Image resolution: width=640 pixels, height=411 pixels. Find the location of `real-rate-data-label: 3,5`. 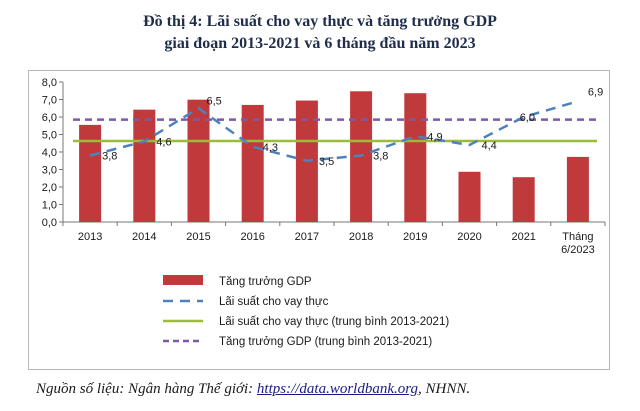

real-rate-data-label: 3,5 is located at coordinates (326, 162).